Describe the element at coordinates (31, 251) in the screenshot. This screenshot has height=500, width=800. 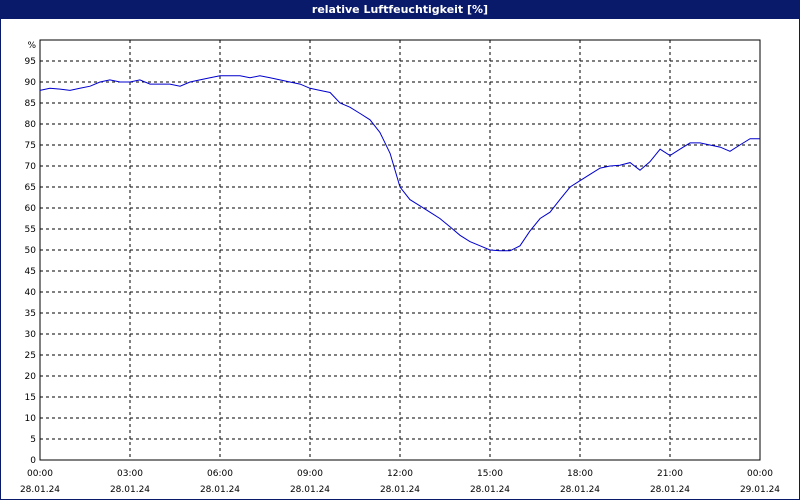
I see `y-tick-label: 50` at that location.